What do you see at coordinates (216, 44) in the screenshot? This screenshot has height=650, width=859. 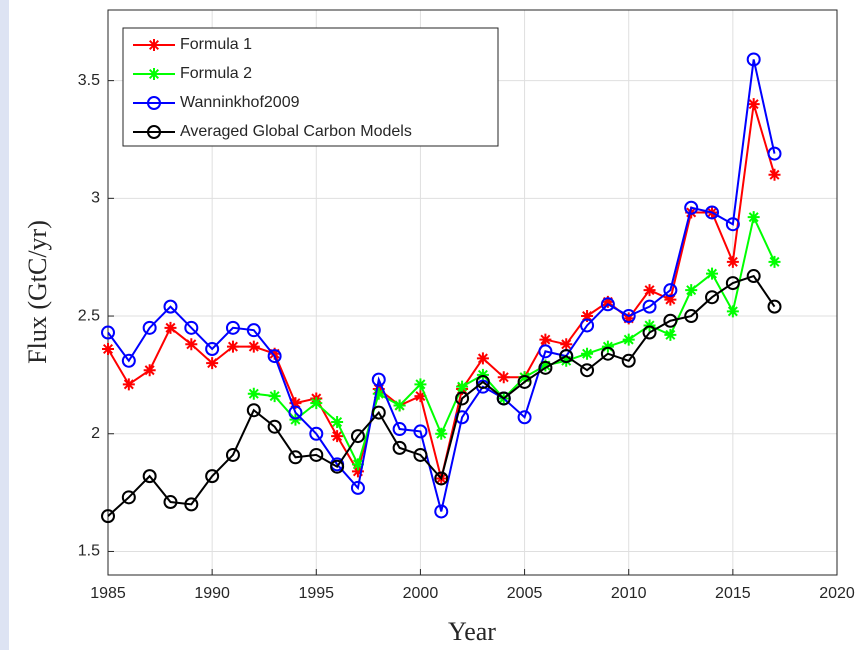 I see `legend-label: Formula 1` at bounding box center [216, 44].